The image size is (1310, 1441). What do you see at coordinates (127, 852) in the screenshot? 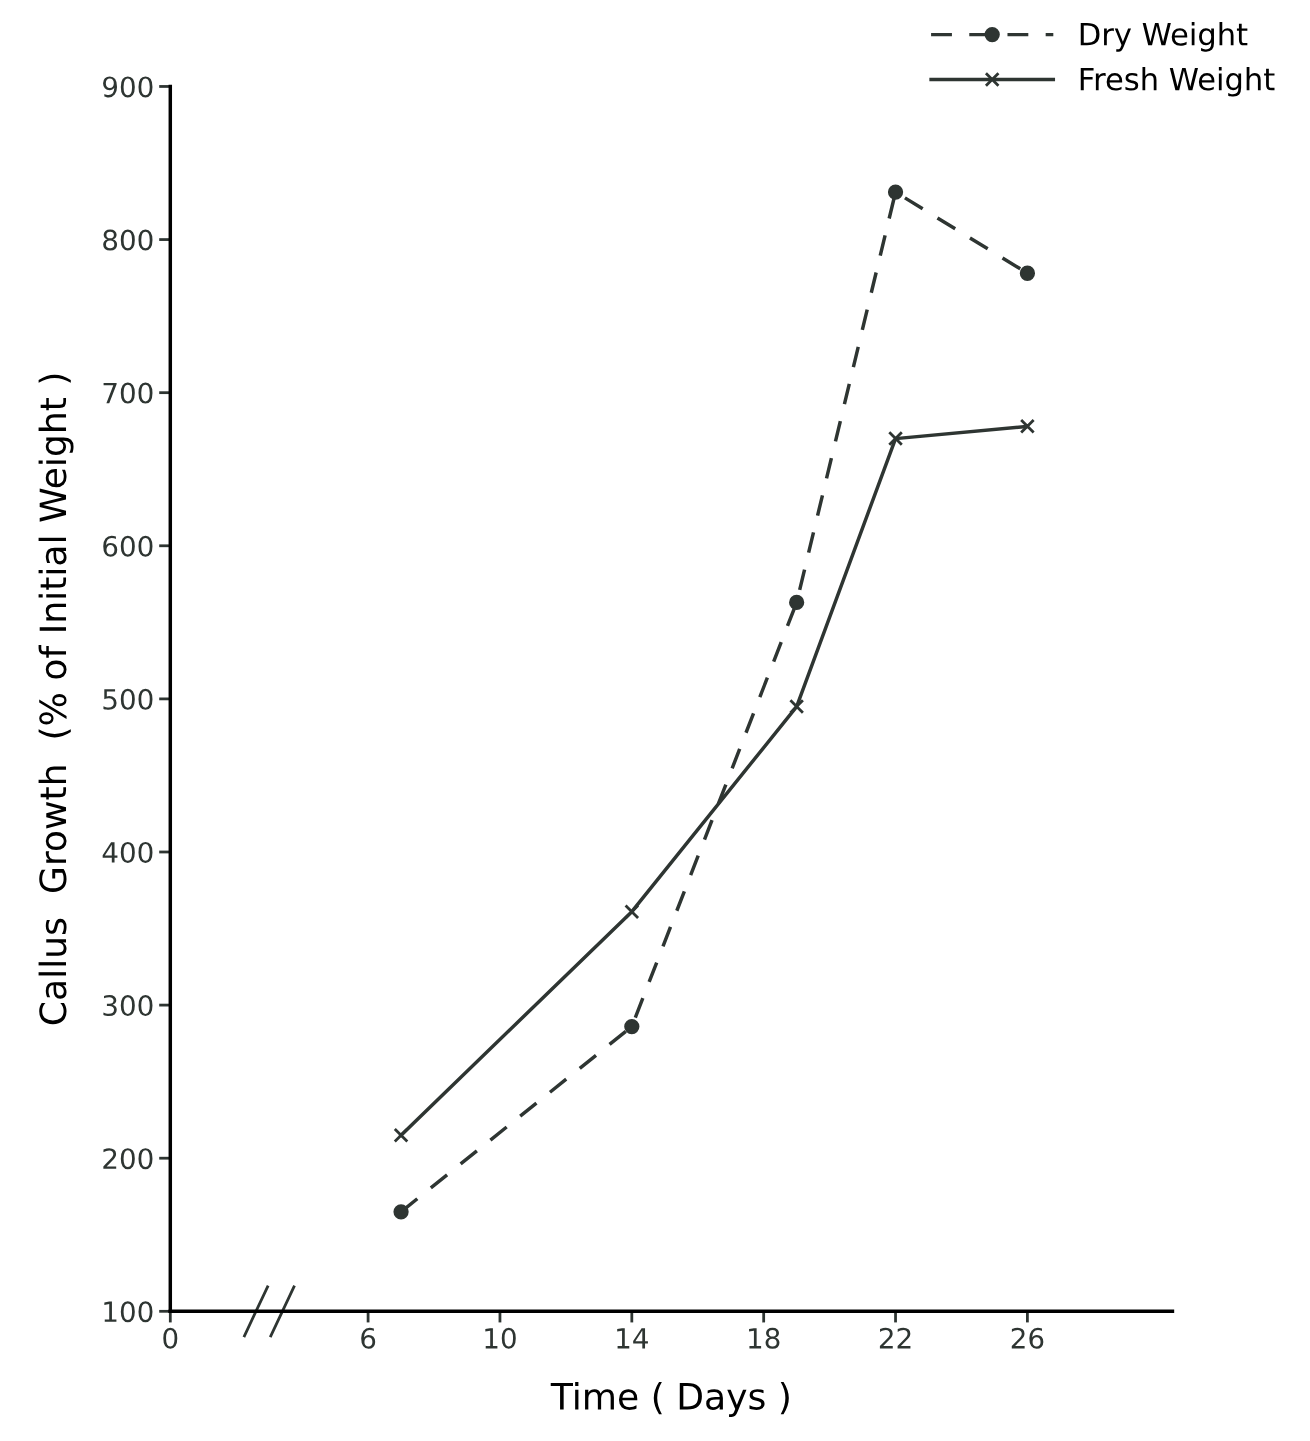
I see `y-tick-label: 400` at bounding box center [127, 852].